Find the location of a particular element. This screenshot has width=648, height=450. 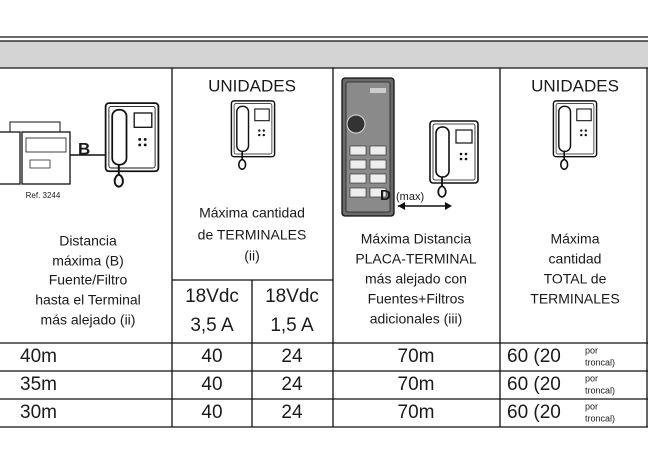

panel-diagram is located at coordinates (410, 147).